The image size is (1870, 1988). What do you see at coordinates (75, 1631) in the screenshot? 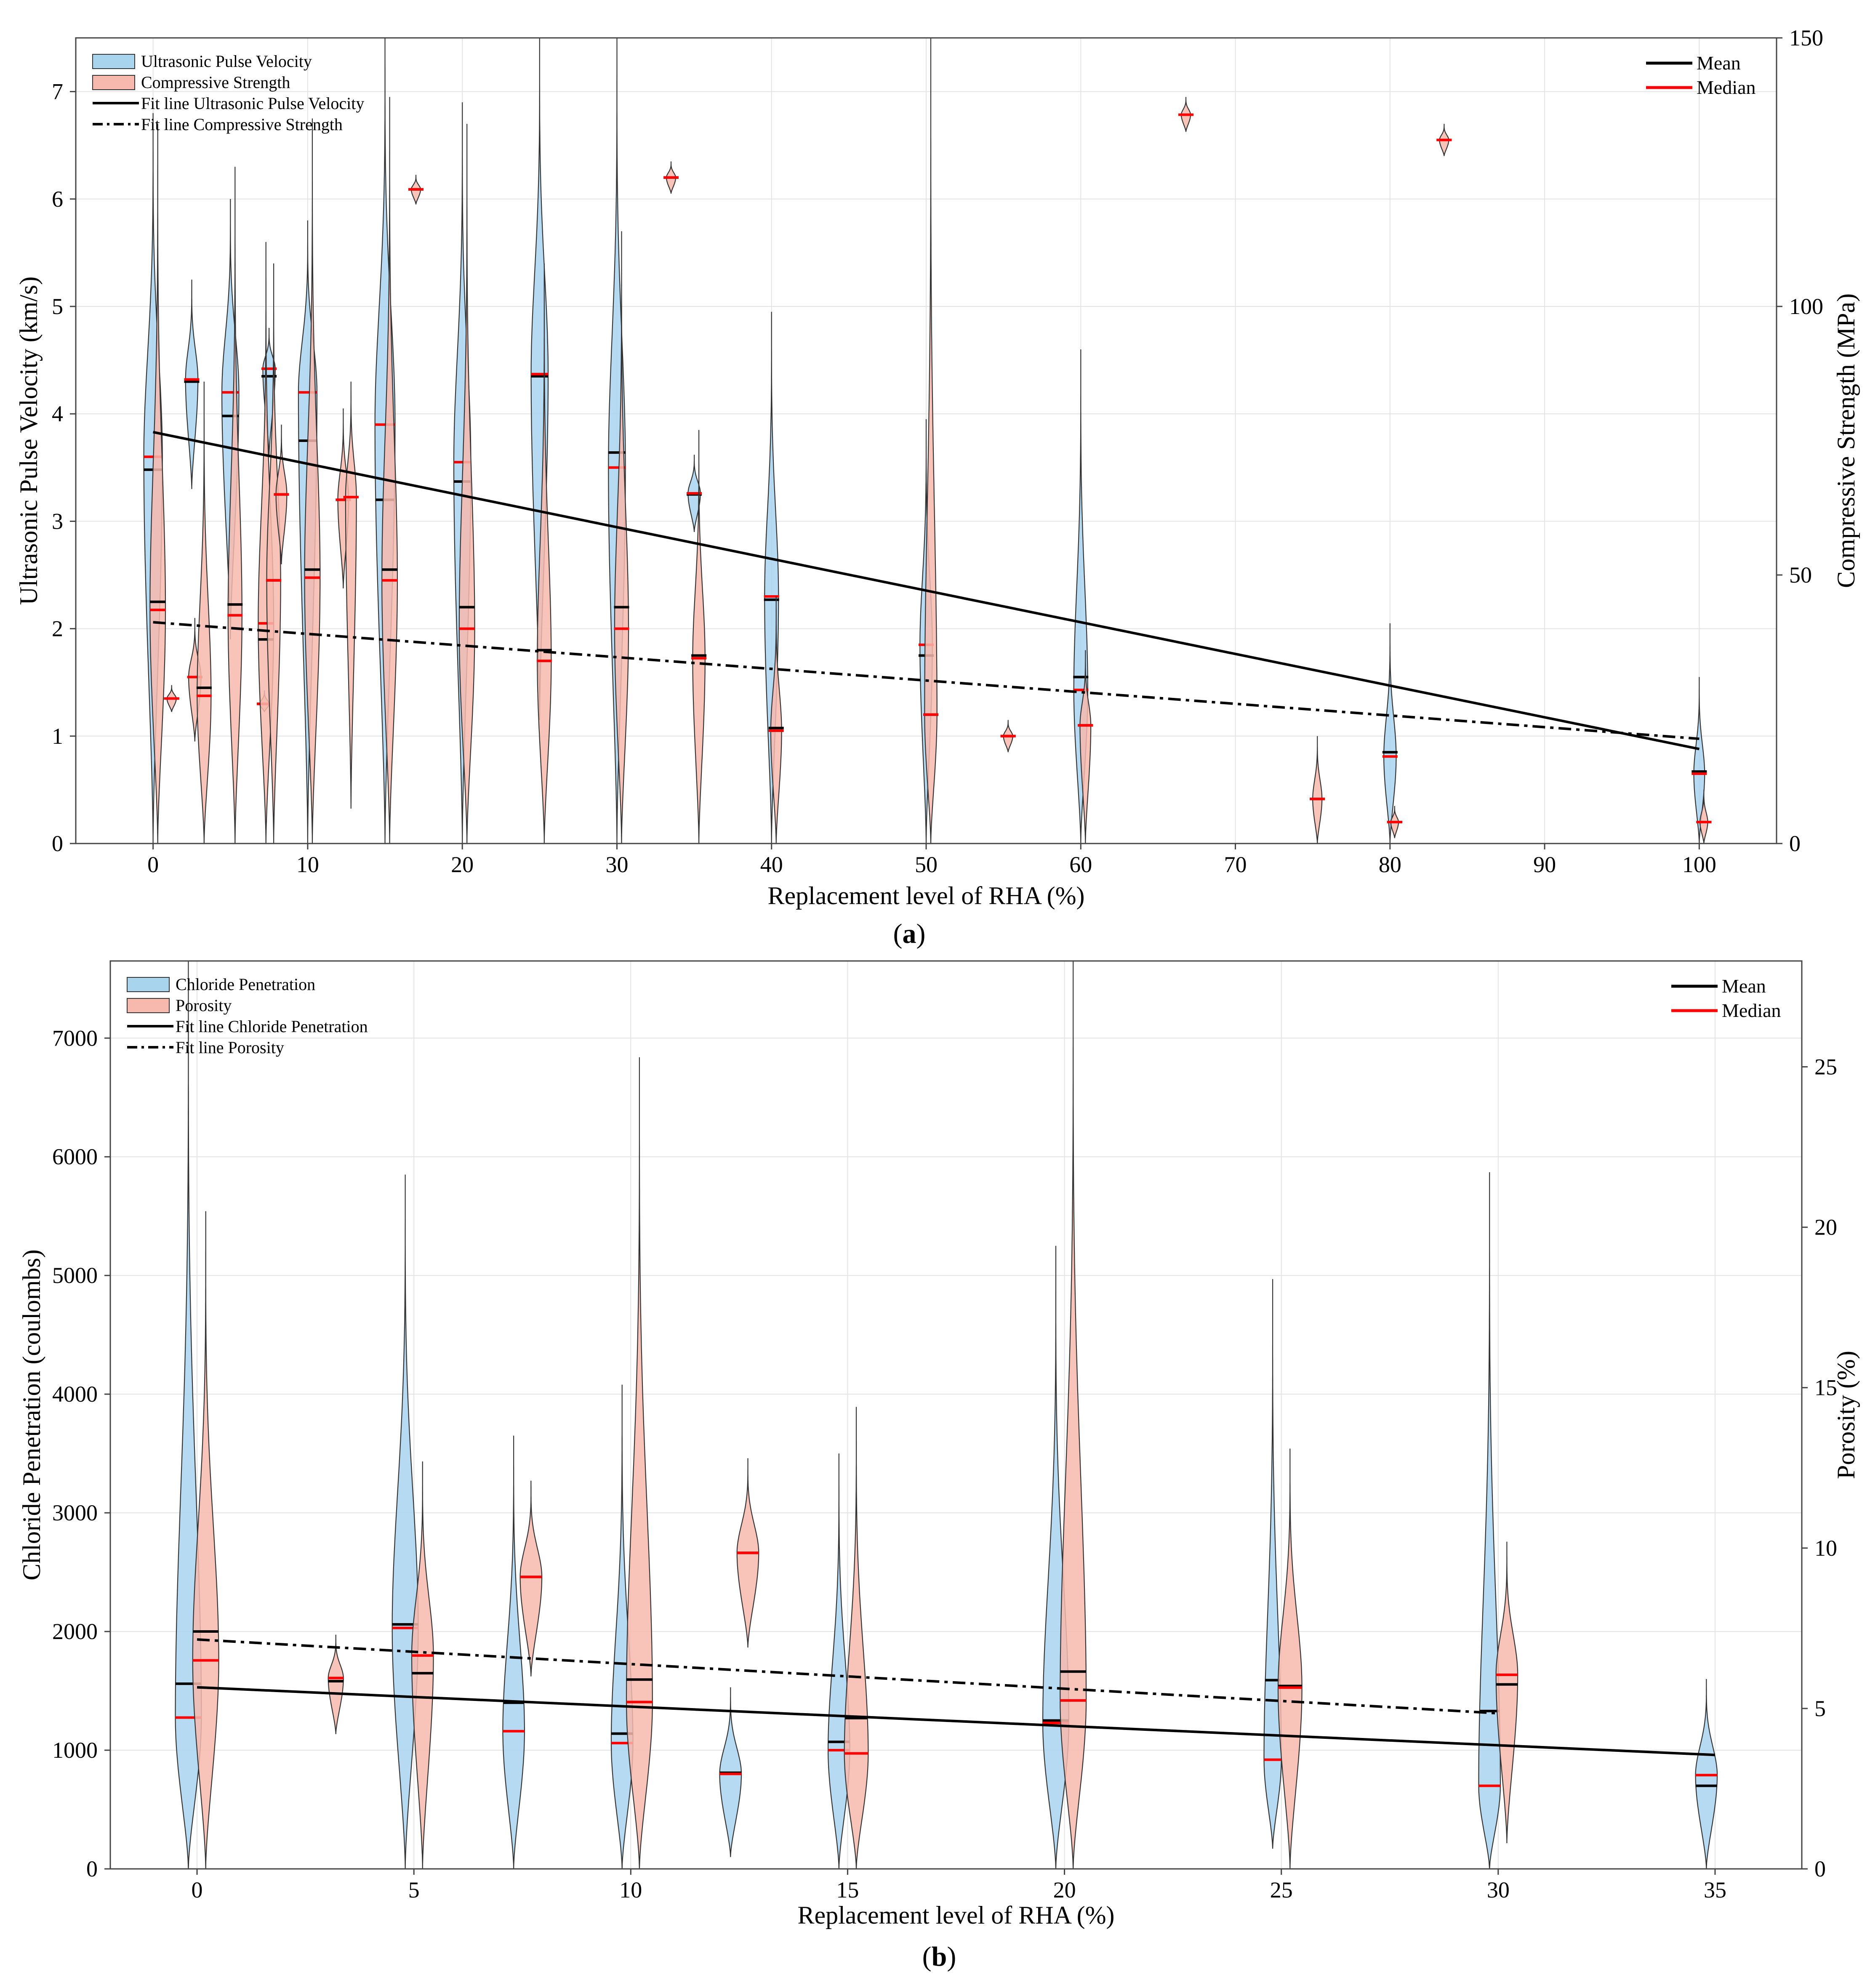
I see `y-left-tick-label: 2000` at bounding box center [75, 1631].